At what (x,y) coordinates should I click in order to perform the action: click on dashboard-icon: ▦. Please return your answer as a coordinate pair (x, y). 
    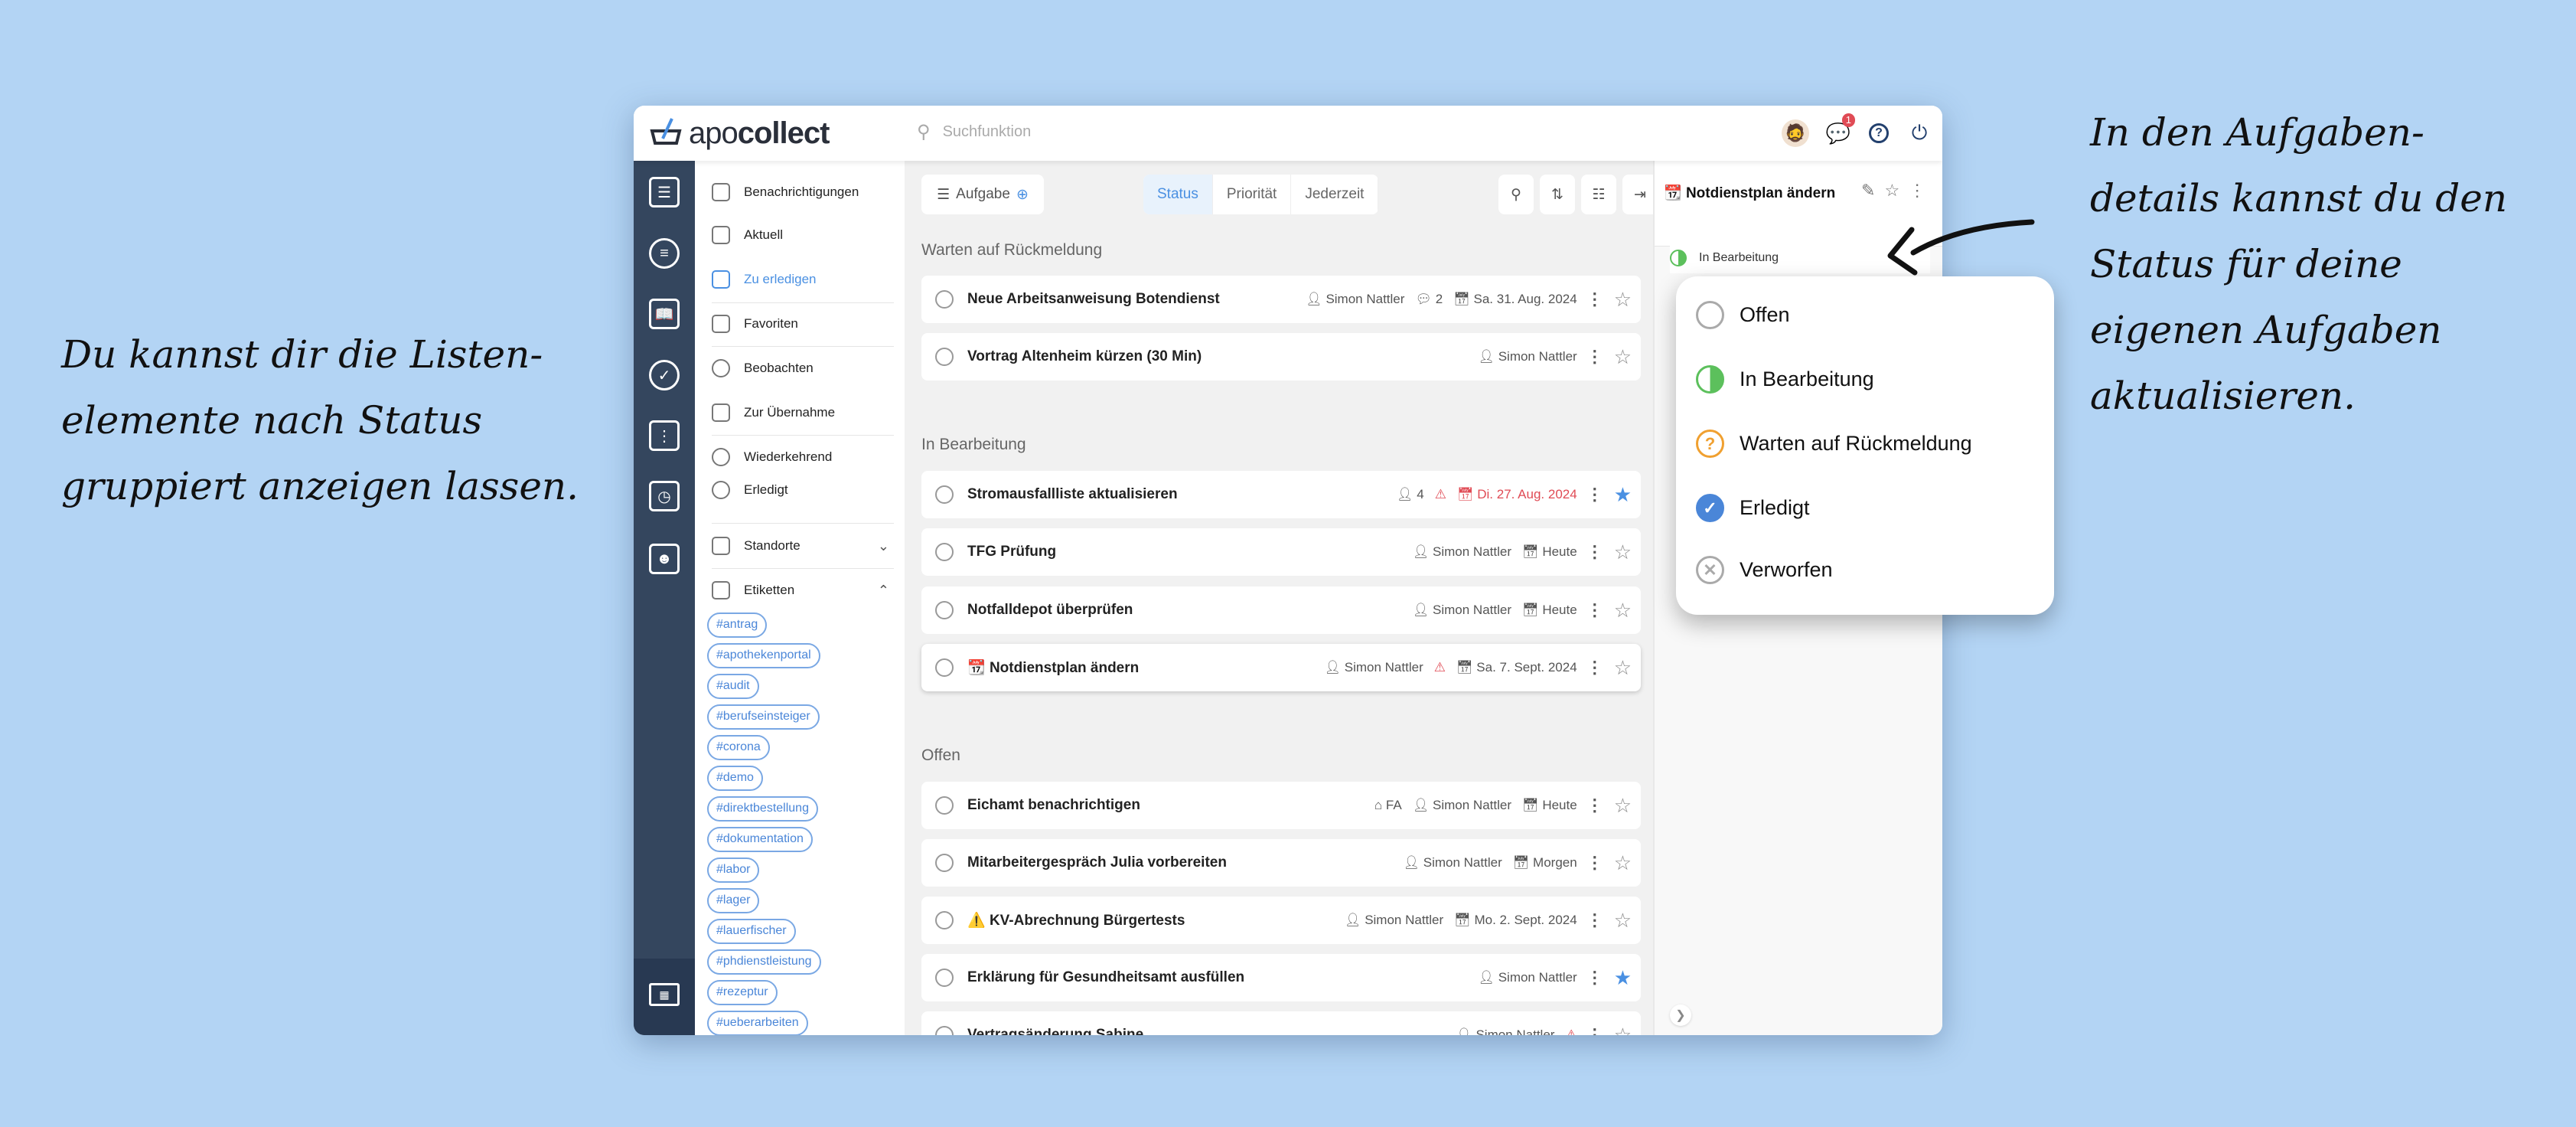
    Looking at the image, I should click on (664, 994).